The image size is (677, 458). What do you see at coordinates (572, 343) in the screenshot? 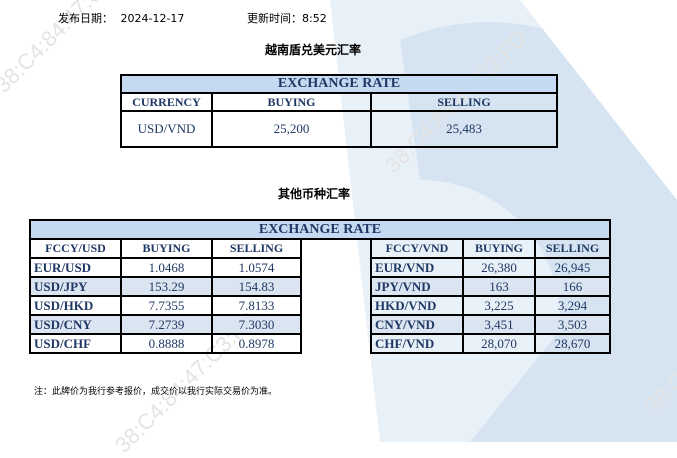
I see `selling-cell: 28,670` at bounding box center [572, 343].